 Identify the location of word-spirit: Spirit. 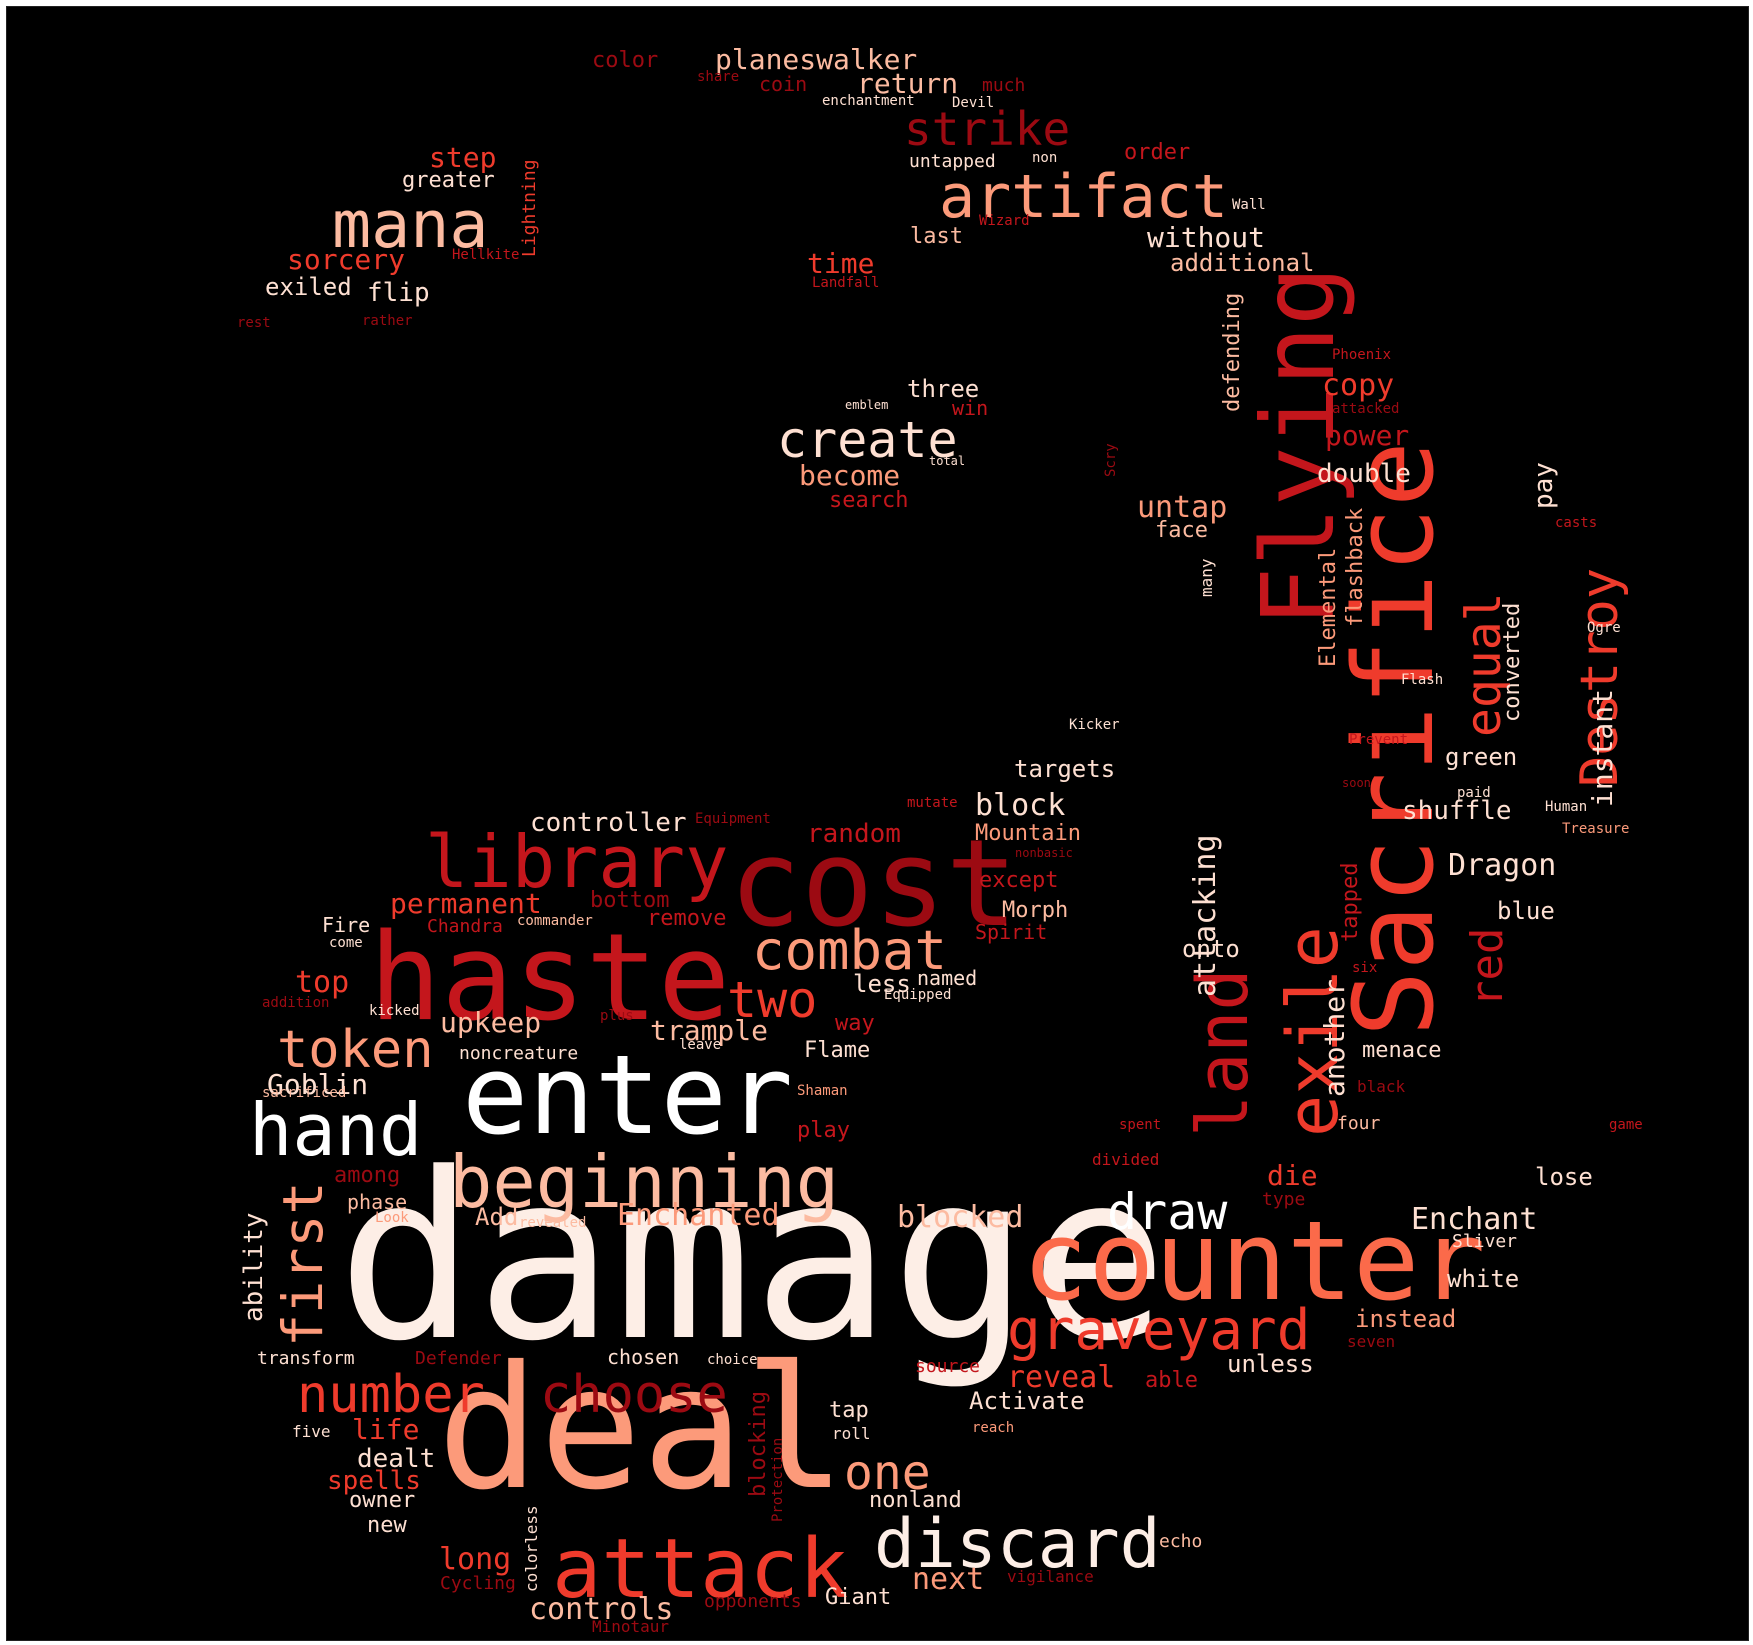
(1011, 932).